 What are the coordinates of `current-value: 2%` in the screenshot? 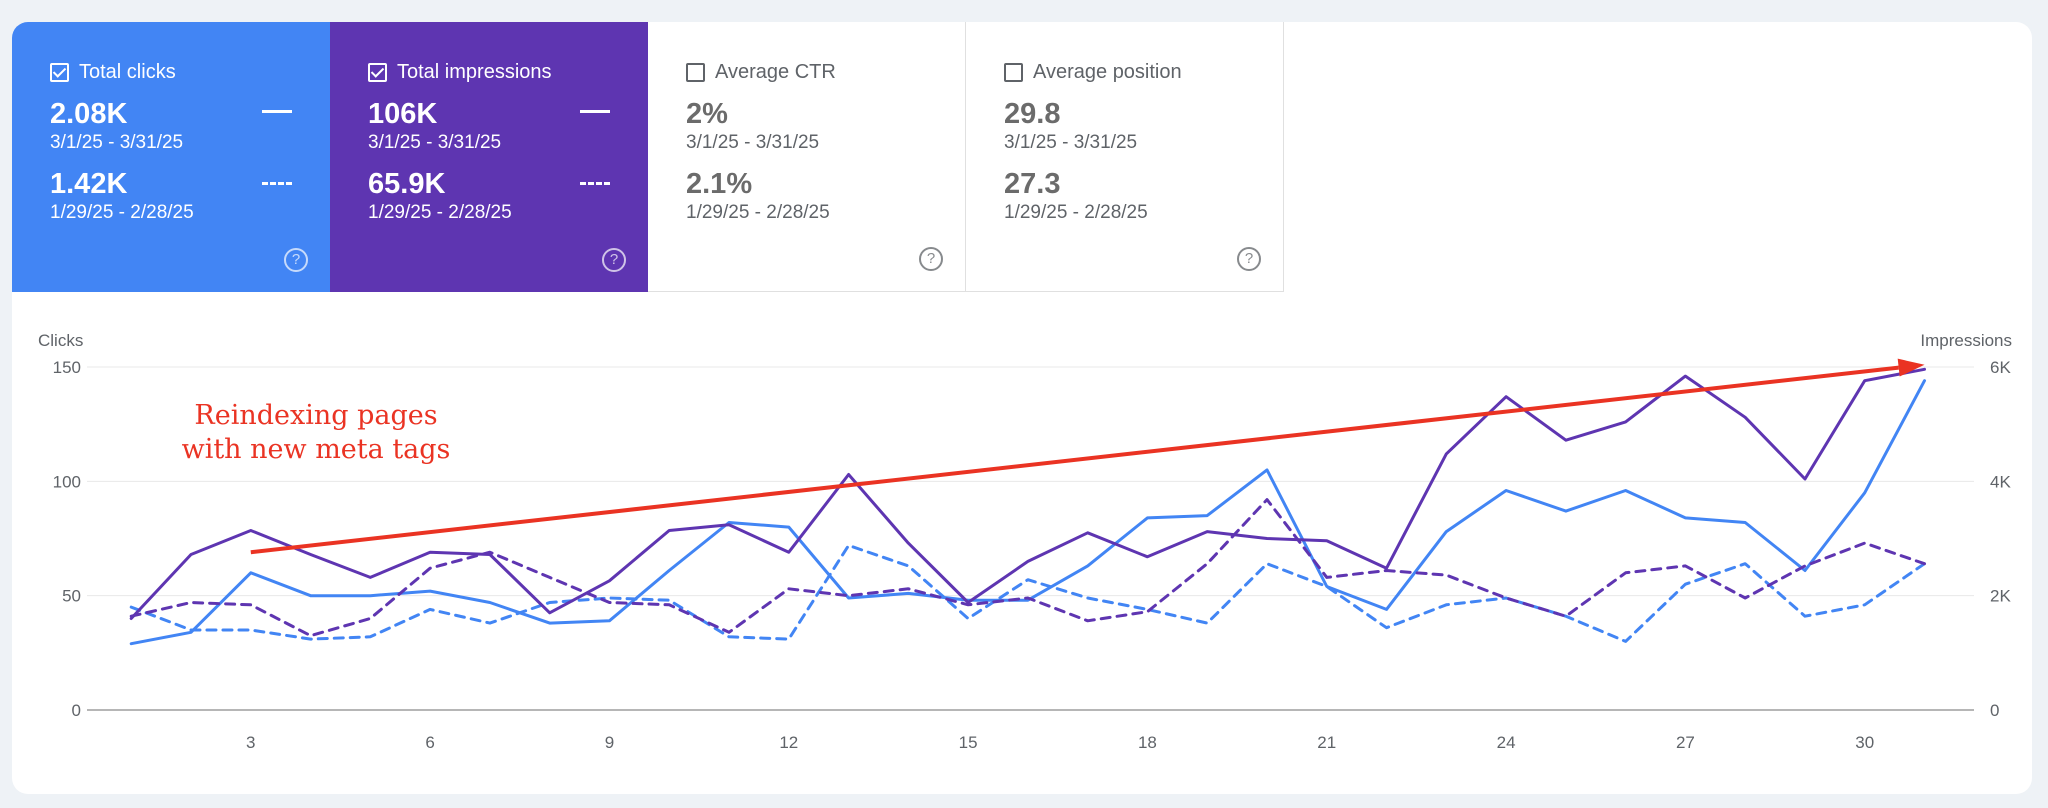 It's located at (707, 114).